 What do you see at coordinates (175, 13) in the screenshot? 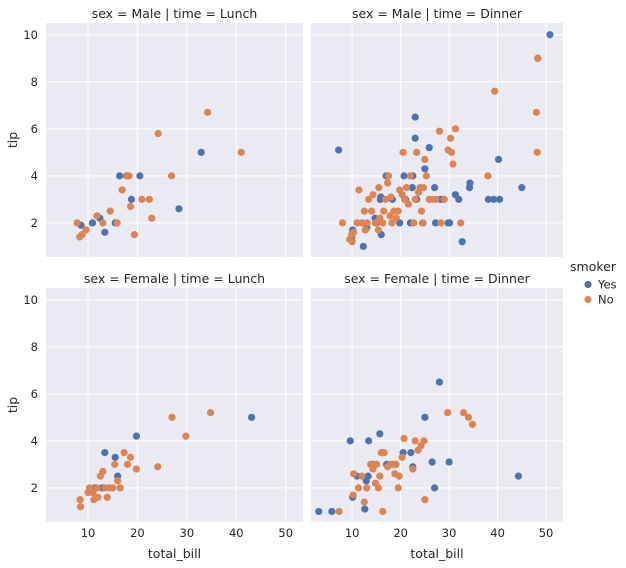
I see `facet-title: sex = Male | time = Lunch` at bounding box center [175, 13].